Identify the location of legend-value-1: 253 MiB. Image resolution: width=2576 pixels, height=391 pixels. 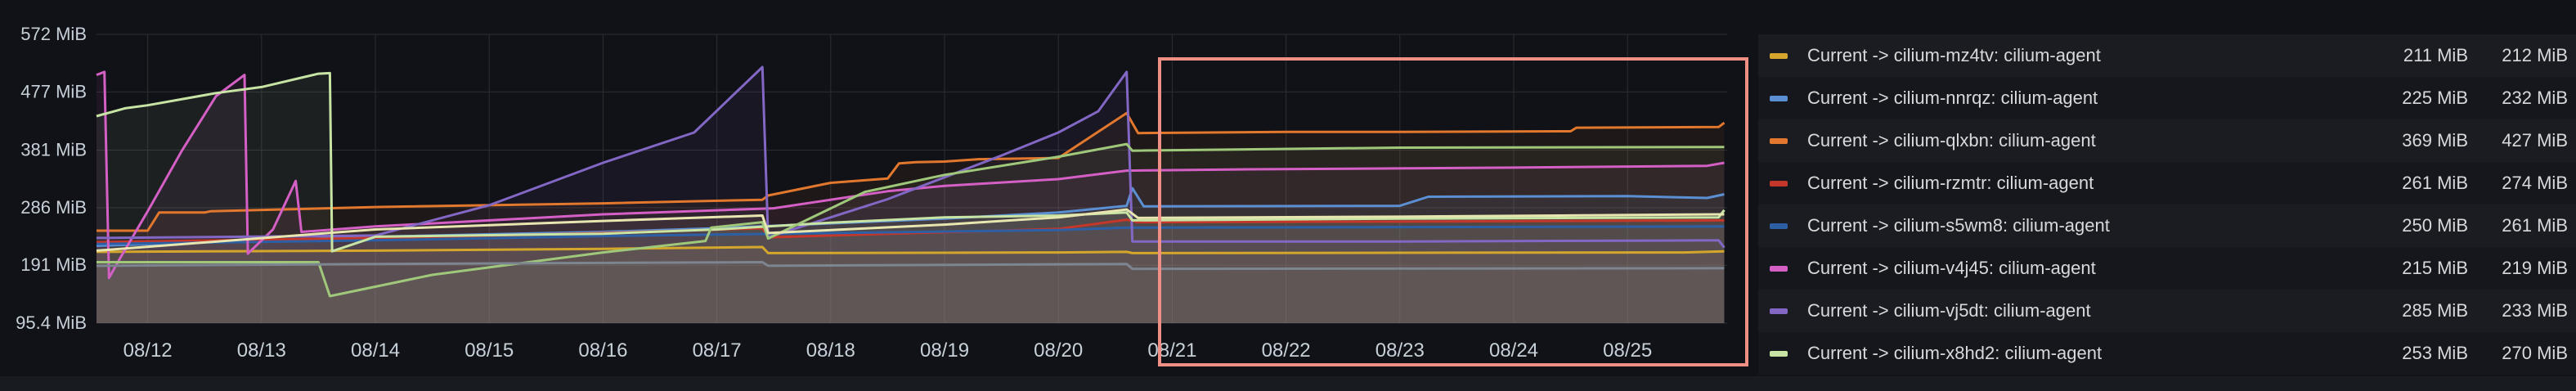
(2435, 353).